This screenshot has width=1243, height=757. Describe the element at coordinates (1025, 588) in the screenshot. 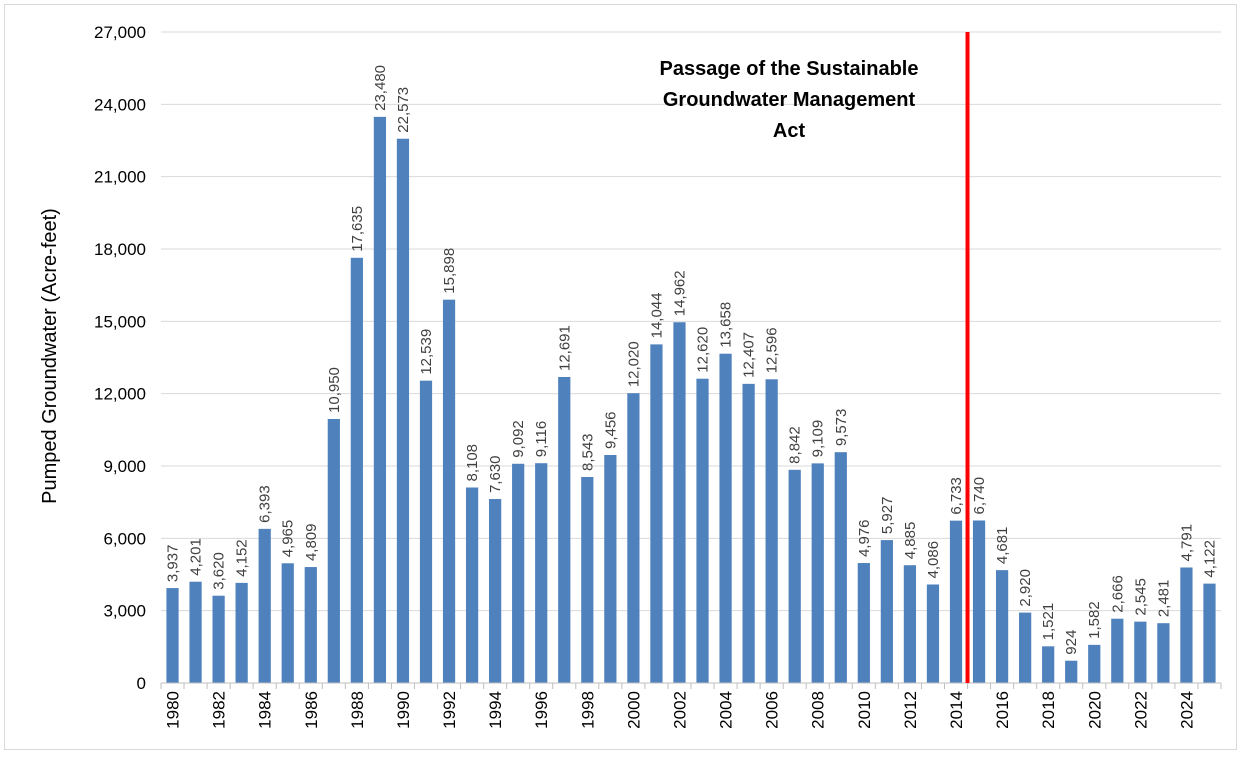

I see `data-label: 2,920` at that location.